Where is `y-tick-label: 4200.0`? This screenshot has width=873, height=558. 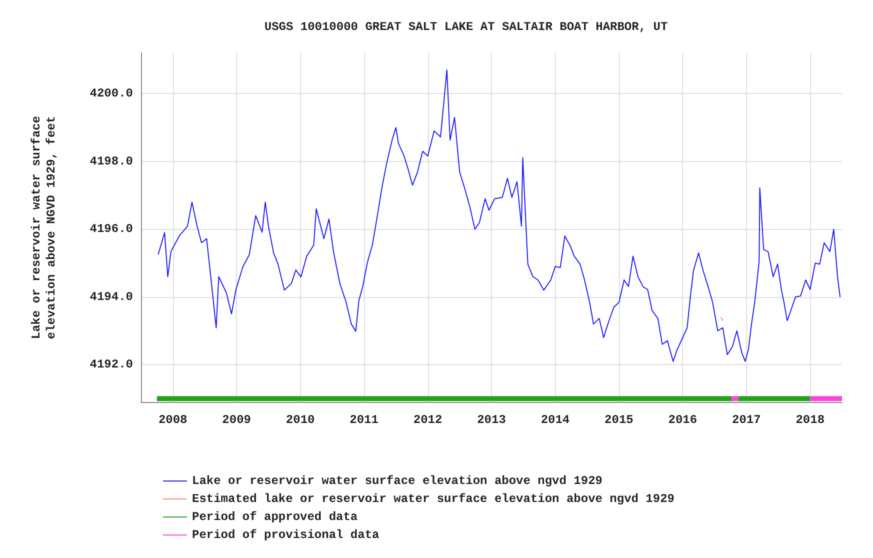 y-tick-label: 4200.0 is located at coordinates (111, 93).